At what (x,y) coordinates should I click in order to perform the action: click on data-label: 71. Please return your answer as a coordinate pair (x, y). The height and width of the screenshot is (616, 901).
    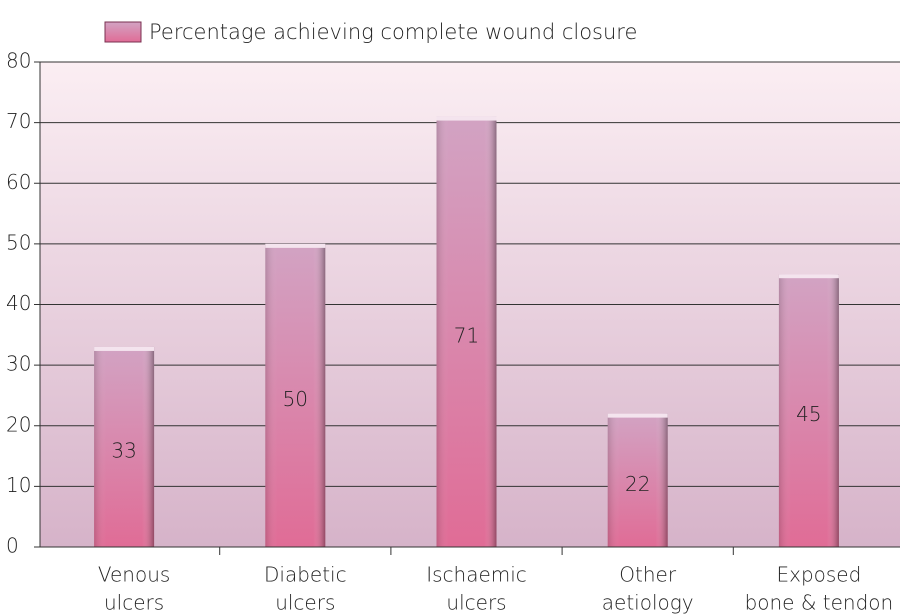
    Looking at the image, I should click on (466, 335).